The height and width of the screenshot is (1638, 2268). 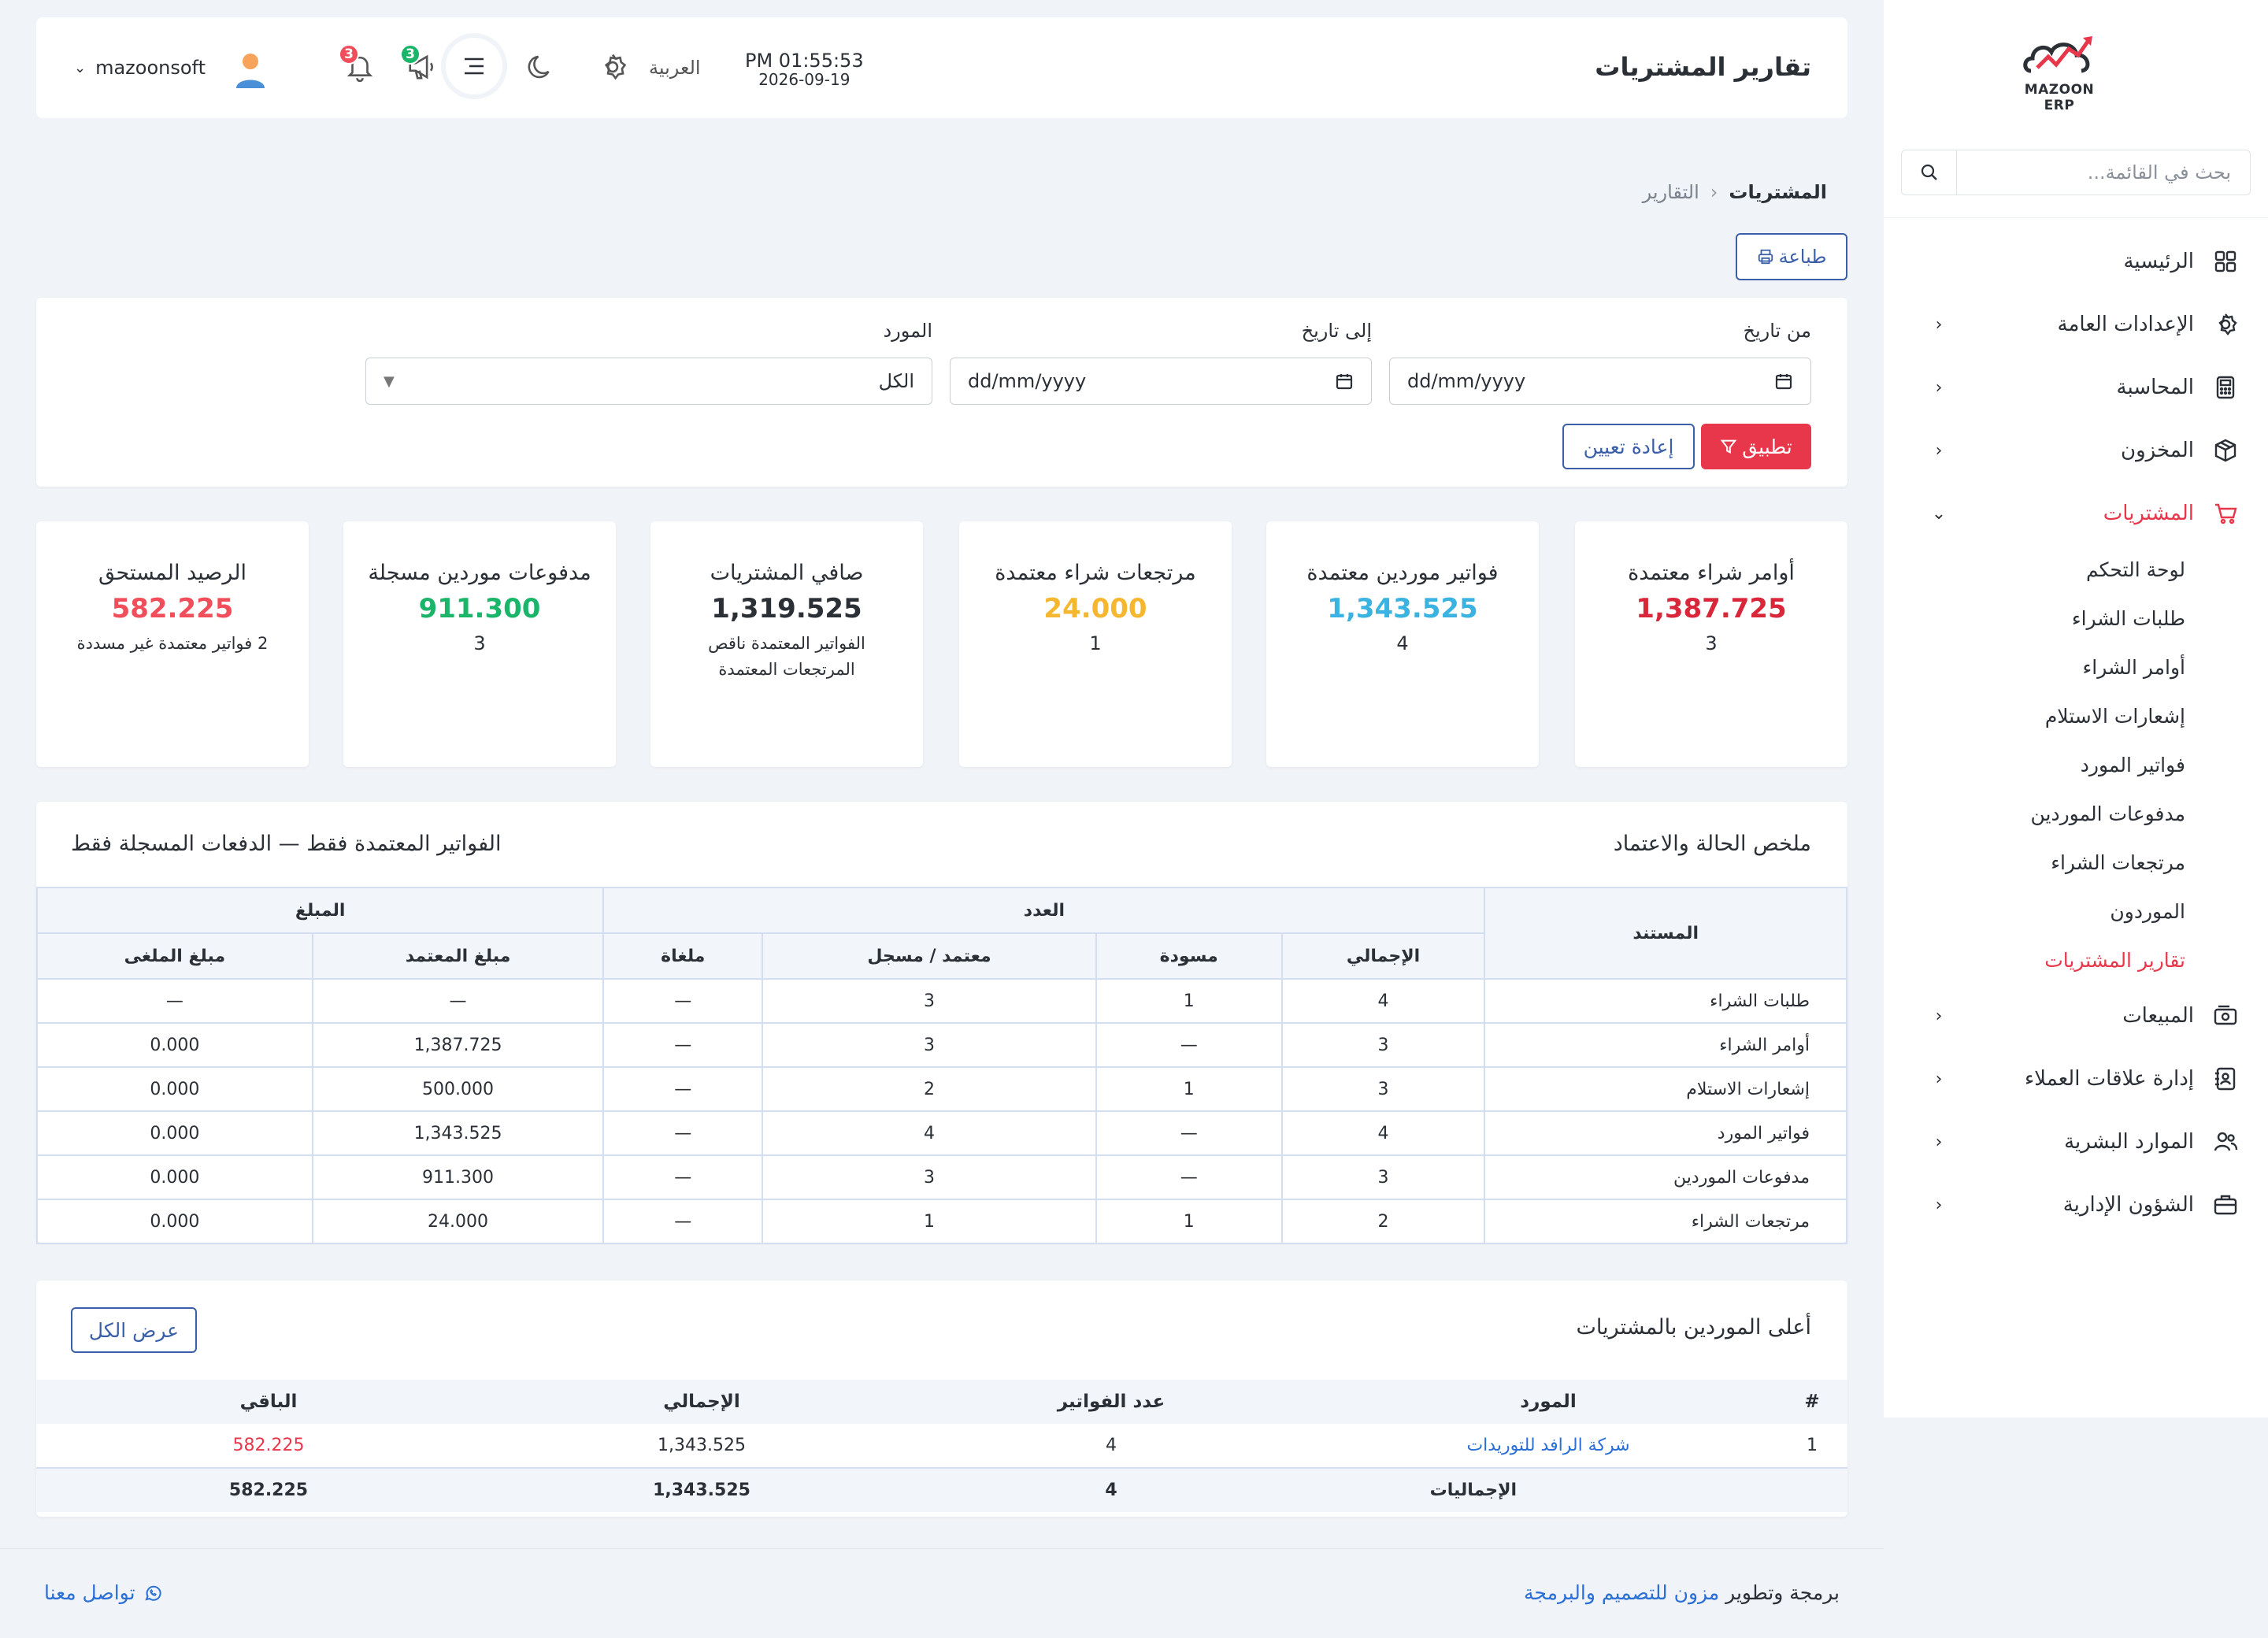 What do you see at coordinates (2135, 569) in the screenshot?
I see `submenu-item-dashboard: لوحة التحكم` at bounding box center [2135, 569].